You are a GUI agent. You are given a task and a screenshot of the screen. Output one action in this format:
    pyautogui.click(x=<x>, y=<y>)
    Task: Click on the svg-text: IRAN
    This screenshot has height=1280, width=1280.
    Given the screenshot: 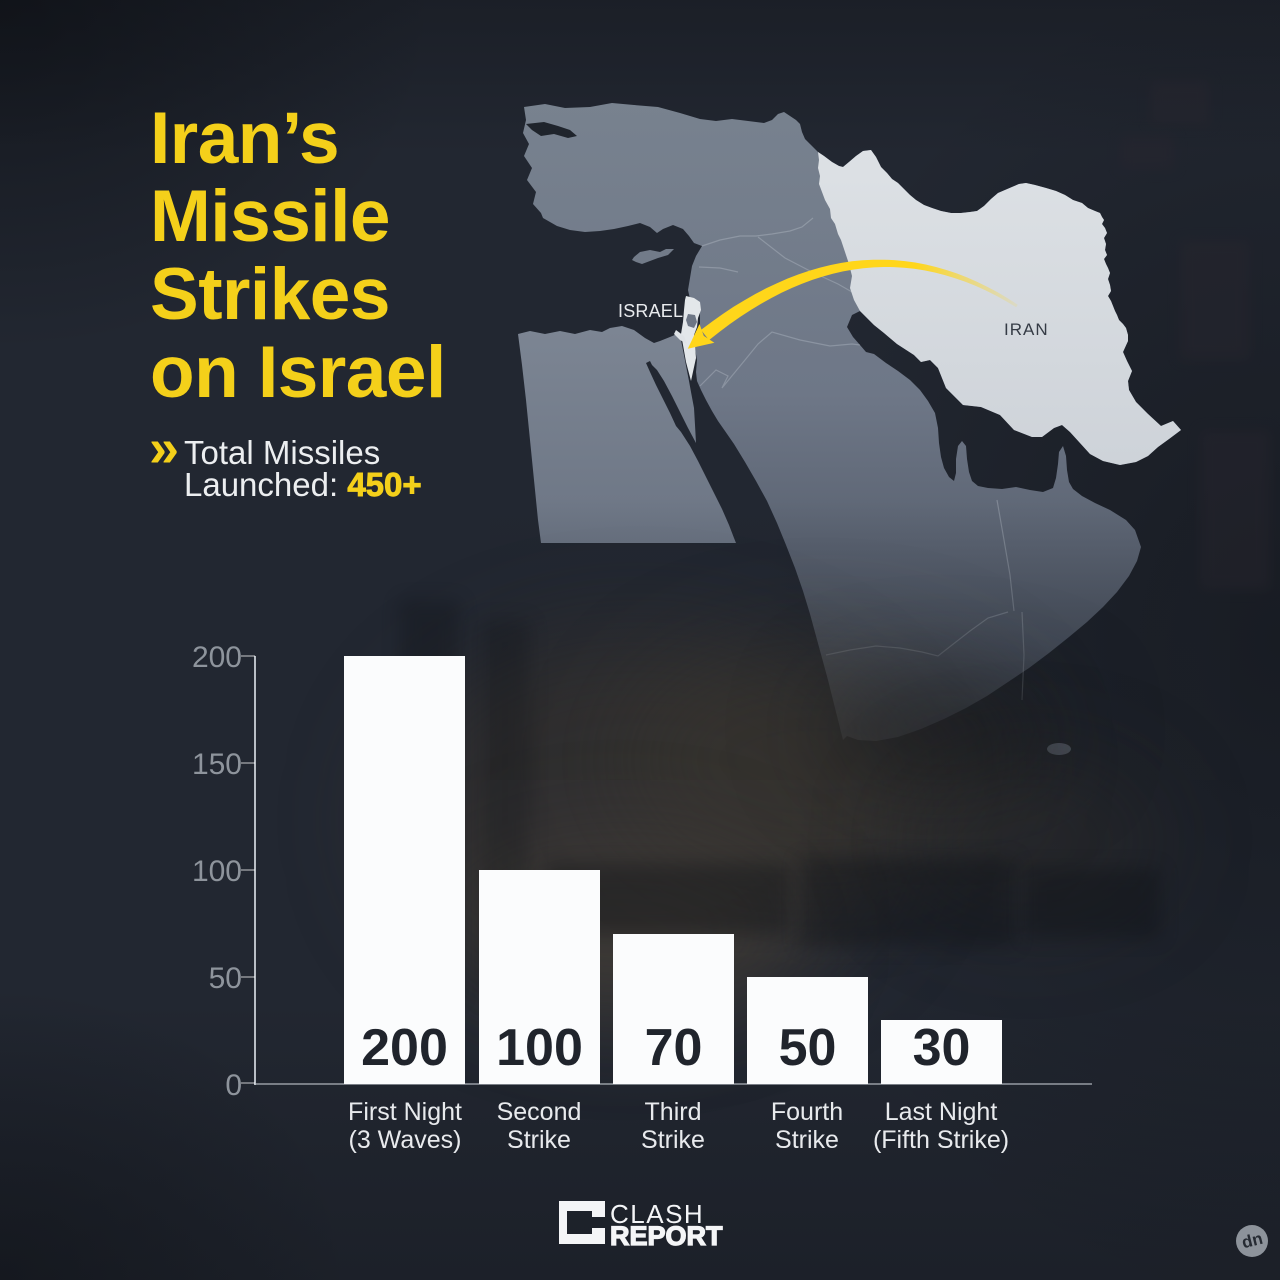 What is the action you would take?
    pyautogui.click(x=1026, y=329)
    